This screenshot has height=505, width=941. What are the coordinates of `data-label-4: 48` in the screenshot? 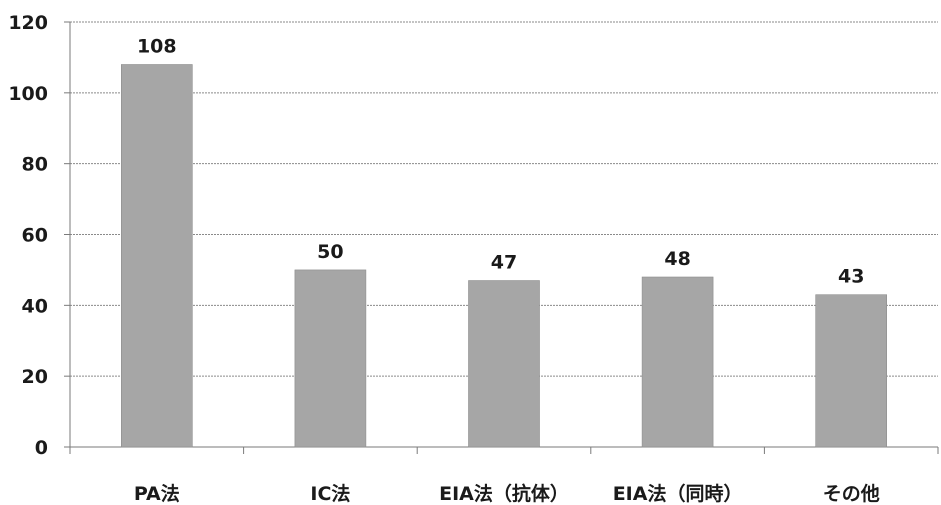 It's located at (677, 259).